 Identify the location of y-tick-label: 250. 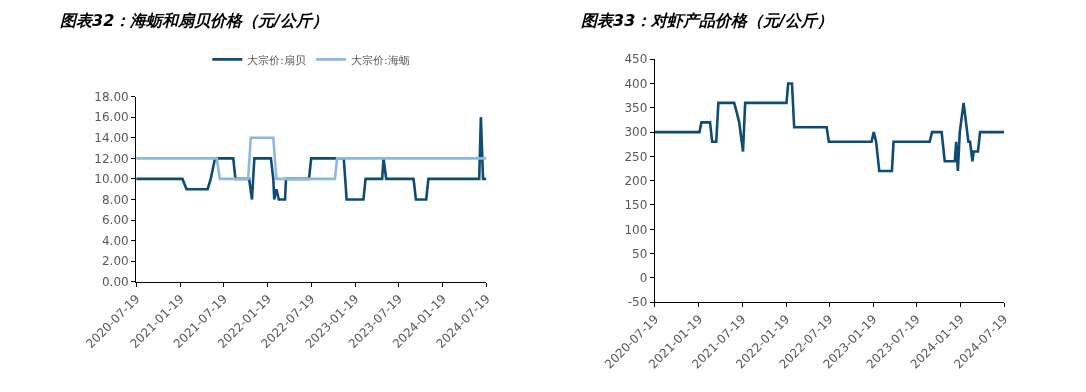
(636, 156).